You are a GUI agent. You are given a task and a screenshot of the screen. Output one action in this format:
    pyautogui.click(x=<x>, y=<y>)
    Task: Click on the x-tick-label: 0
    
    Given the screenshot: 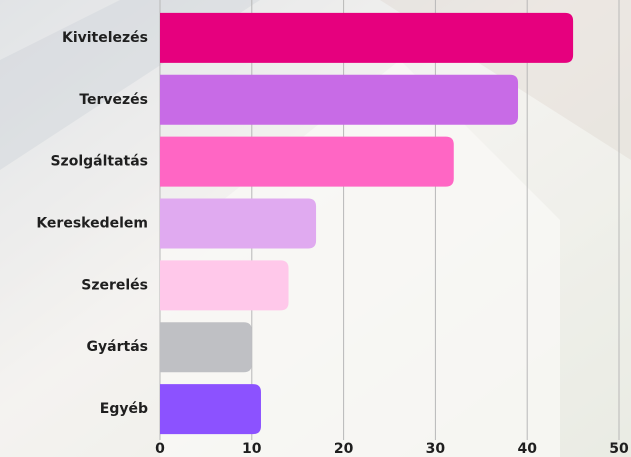 What is the action you would take?
    pyautogui.click(x=160, y=449)
    